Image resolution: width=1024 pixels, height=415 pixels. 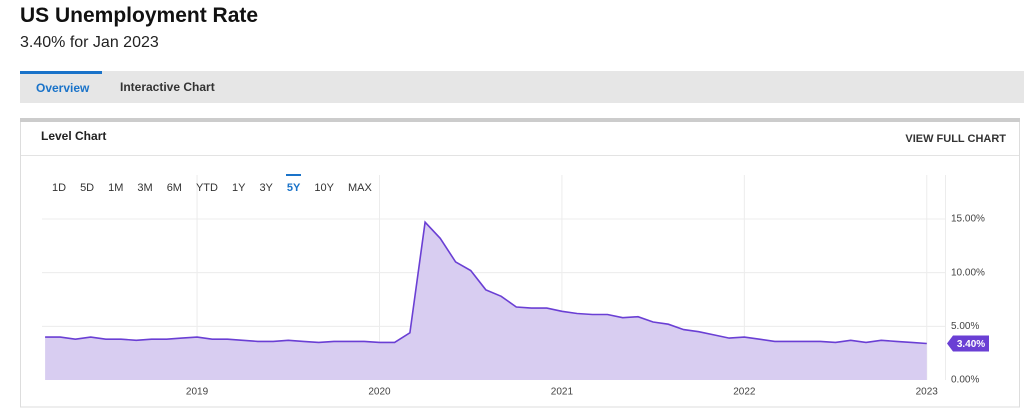 What do you see at coordinates (167, 87) in the screenshot?
I see `tab: Interactive Chart` at bounding box center [167, 87].